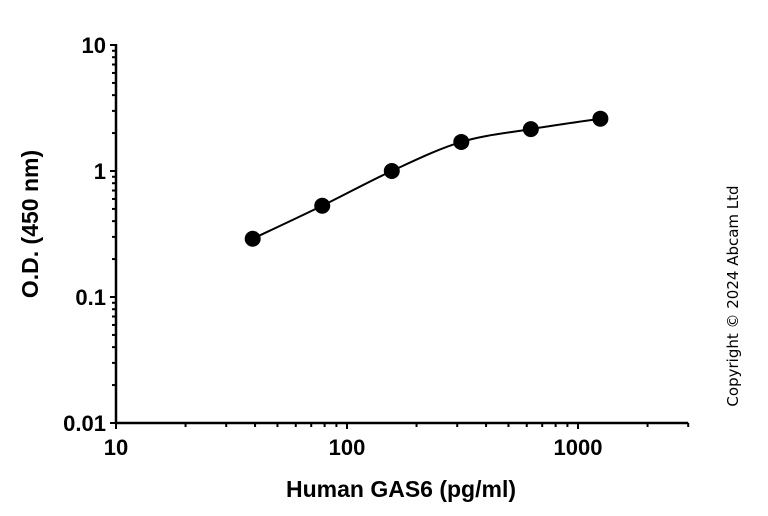 The height and width of the screenshot is (516, 768). I want to click on y-tick-label-10: 10, so click(94, 45).